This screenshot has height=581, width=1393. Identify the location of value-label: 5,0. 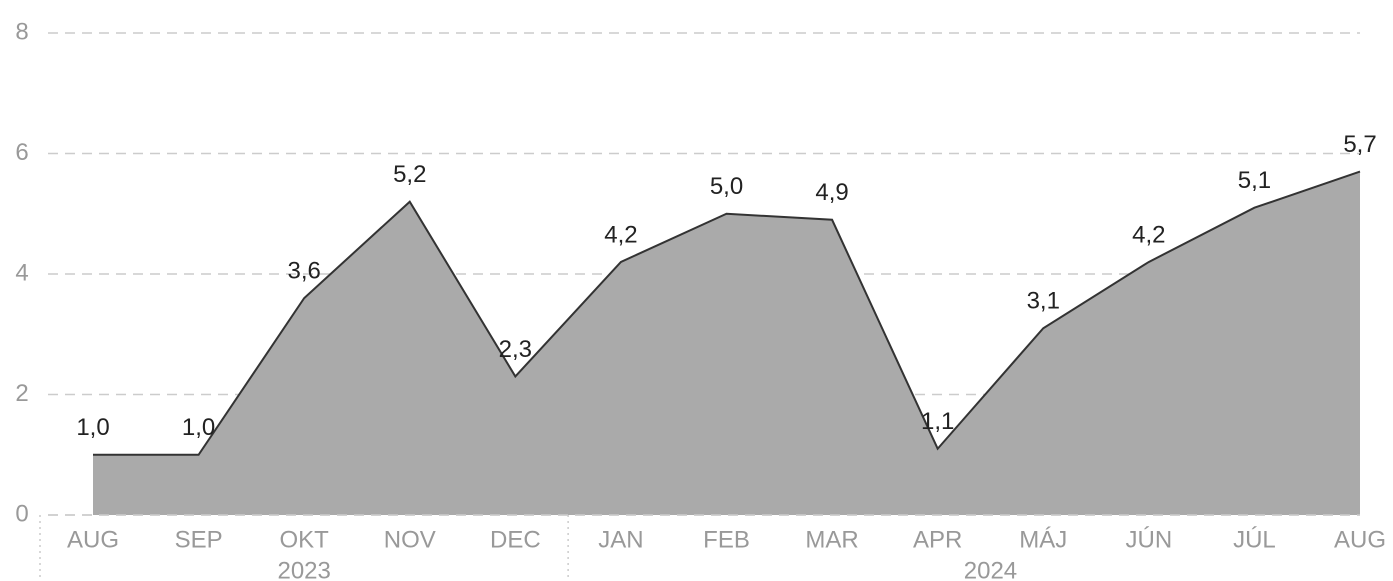
(726, 186).